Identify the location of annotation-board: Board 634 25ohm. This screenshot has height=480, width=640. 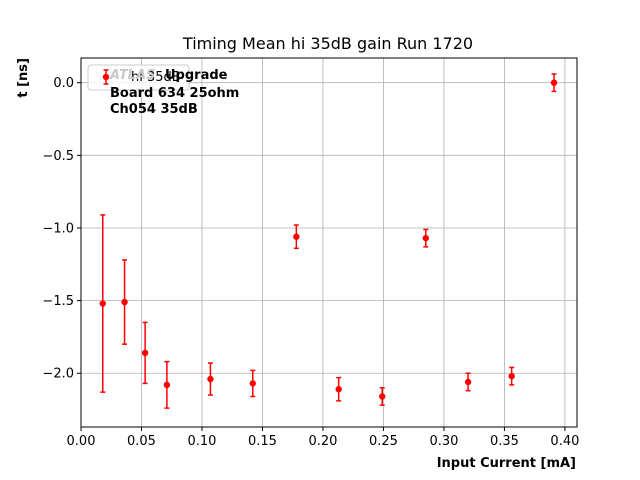
(174, 93).